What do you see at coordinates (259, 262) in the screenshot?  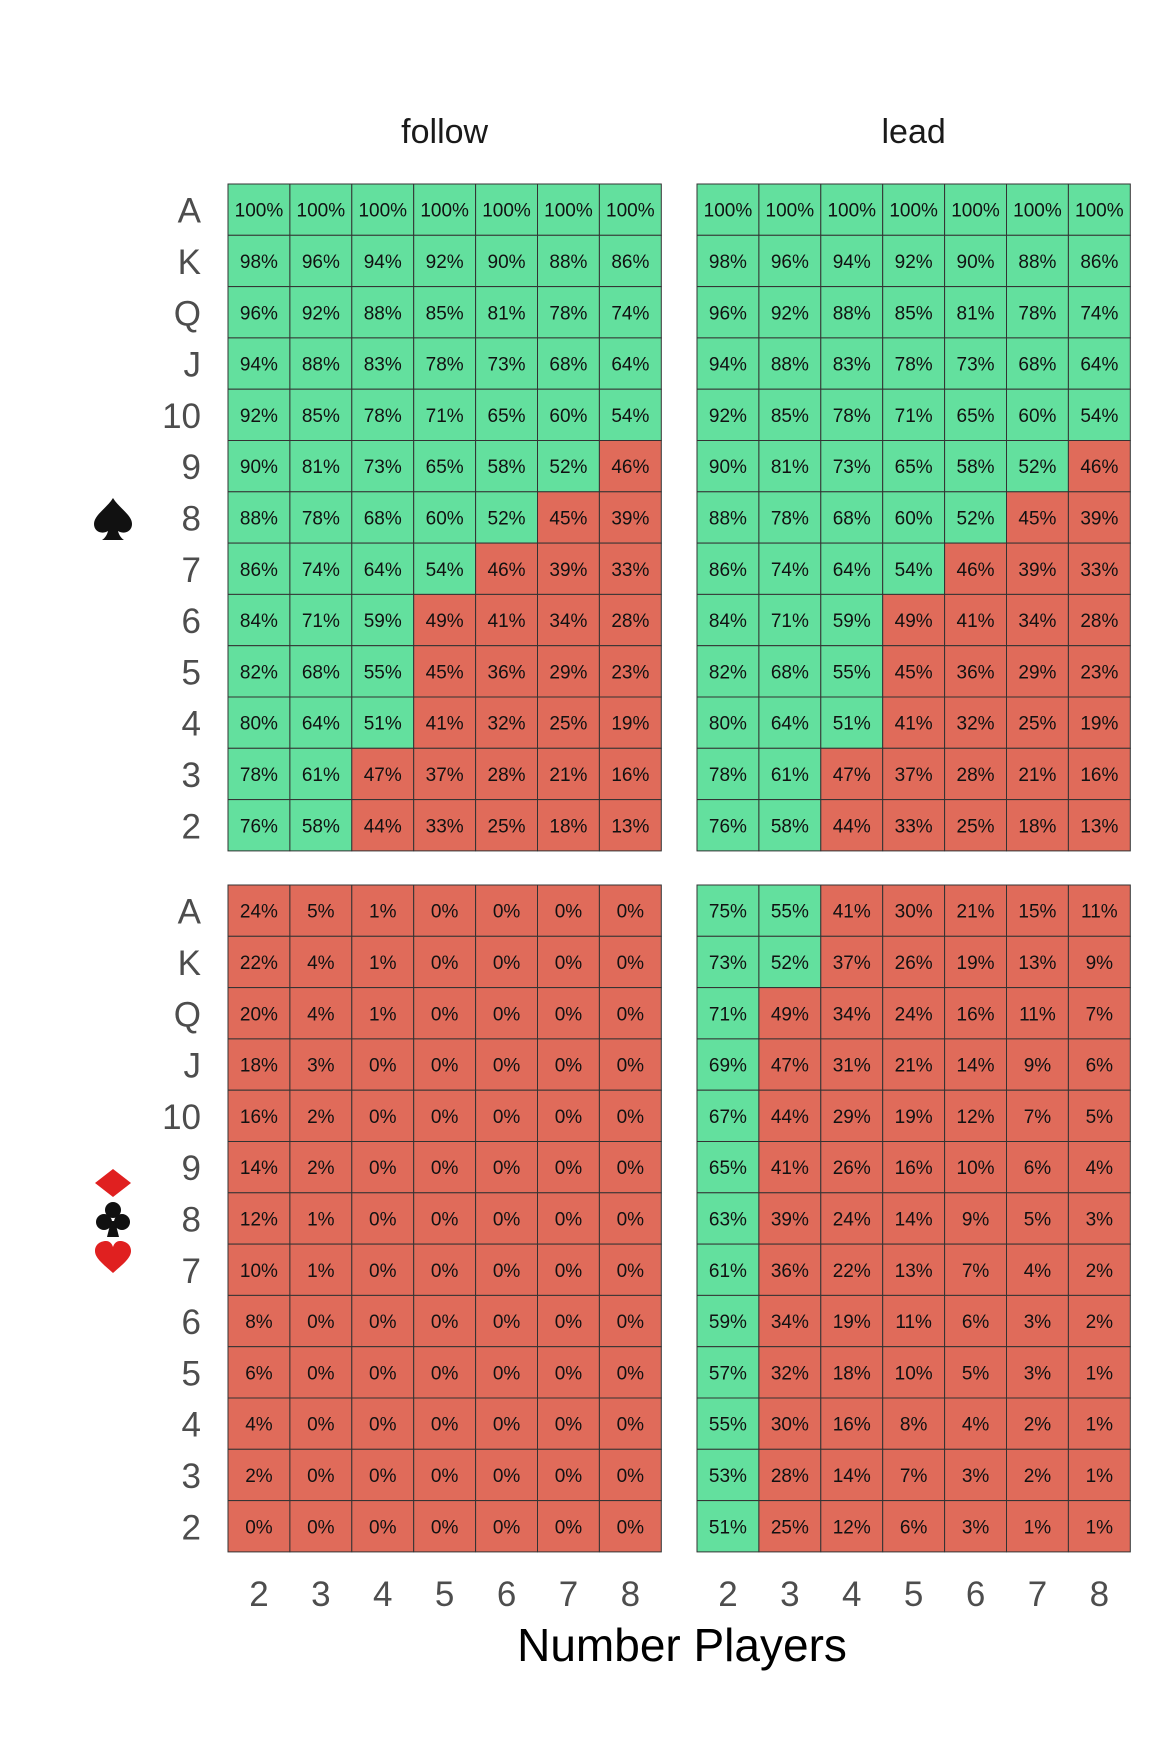 I see `cell-value-label: 98%` at bounding box center [259, 262].